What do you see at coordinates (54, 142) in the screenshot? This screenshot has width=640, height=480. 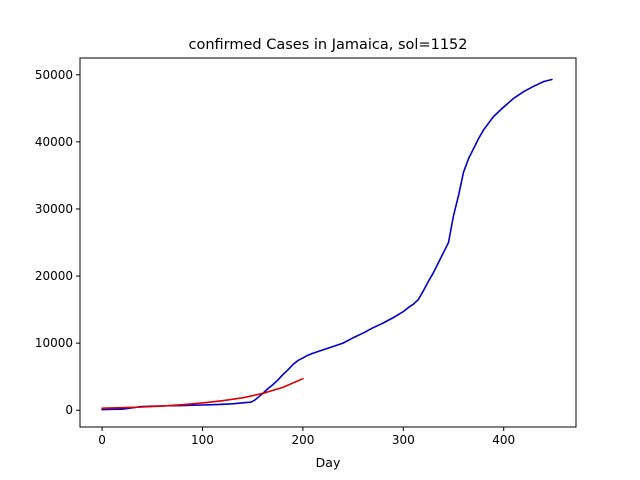 I see `y-tick-label: 40000` at bounding box center [54, 142].